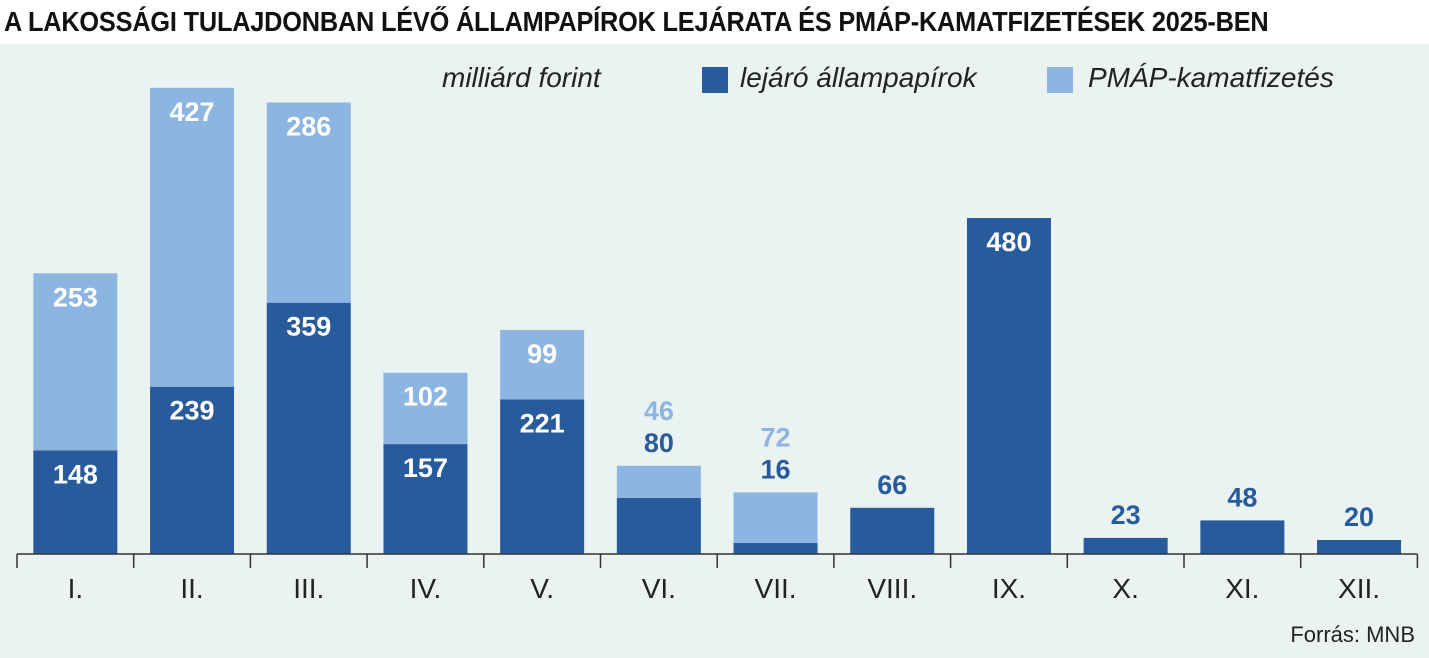 The width and height of the screenshot is (1429, 658). What do you see at coordinates (542, 423) in the screenshot?
I see `data-label-lejaro: 221` at bounding box center [542, 423].